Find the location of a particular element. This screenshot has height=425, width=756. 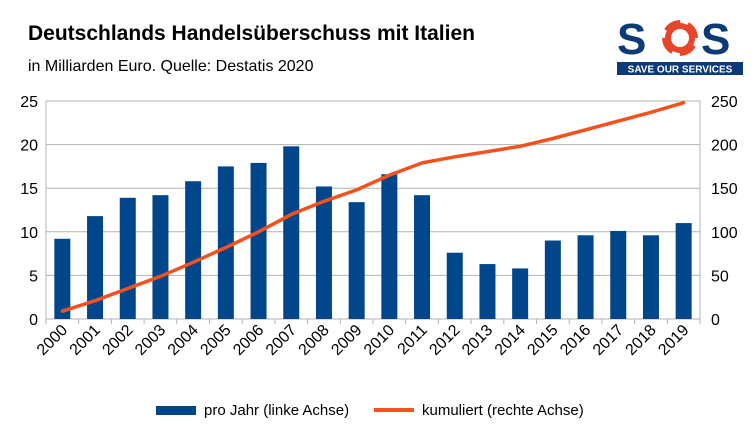

y-tick-label: 20 is located at coordinates (29, 146).